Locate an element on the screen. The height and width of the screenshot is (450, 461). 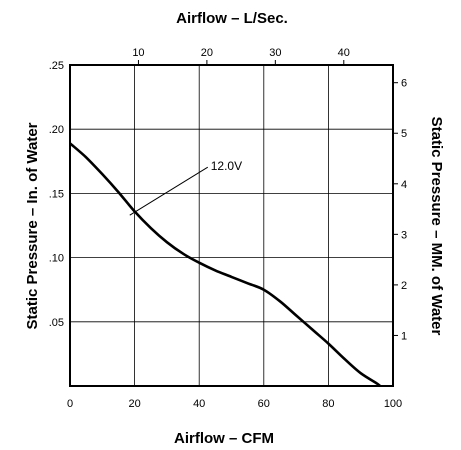
x-tick-label-0: 0 is located at coordinates (70, 404).